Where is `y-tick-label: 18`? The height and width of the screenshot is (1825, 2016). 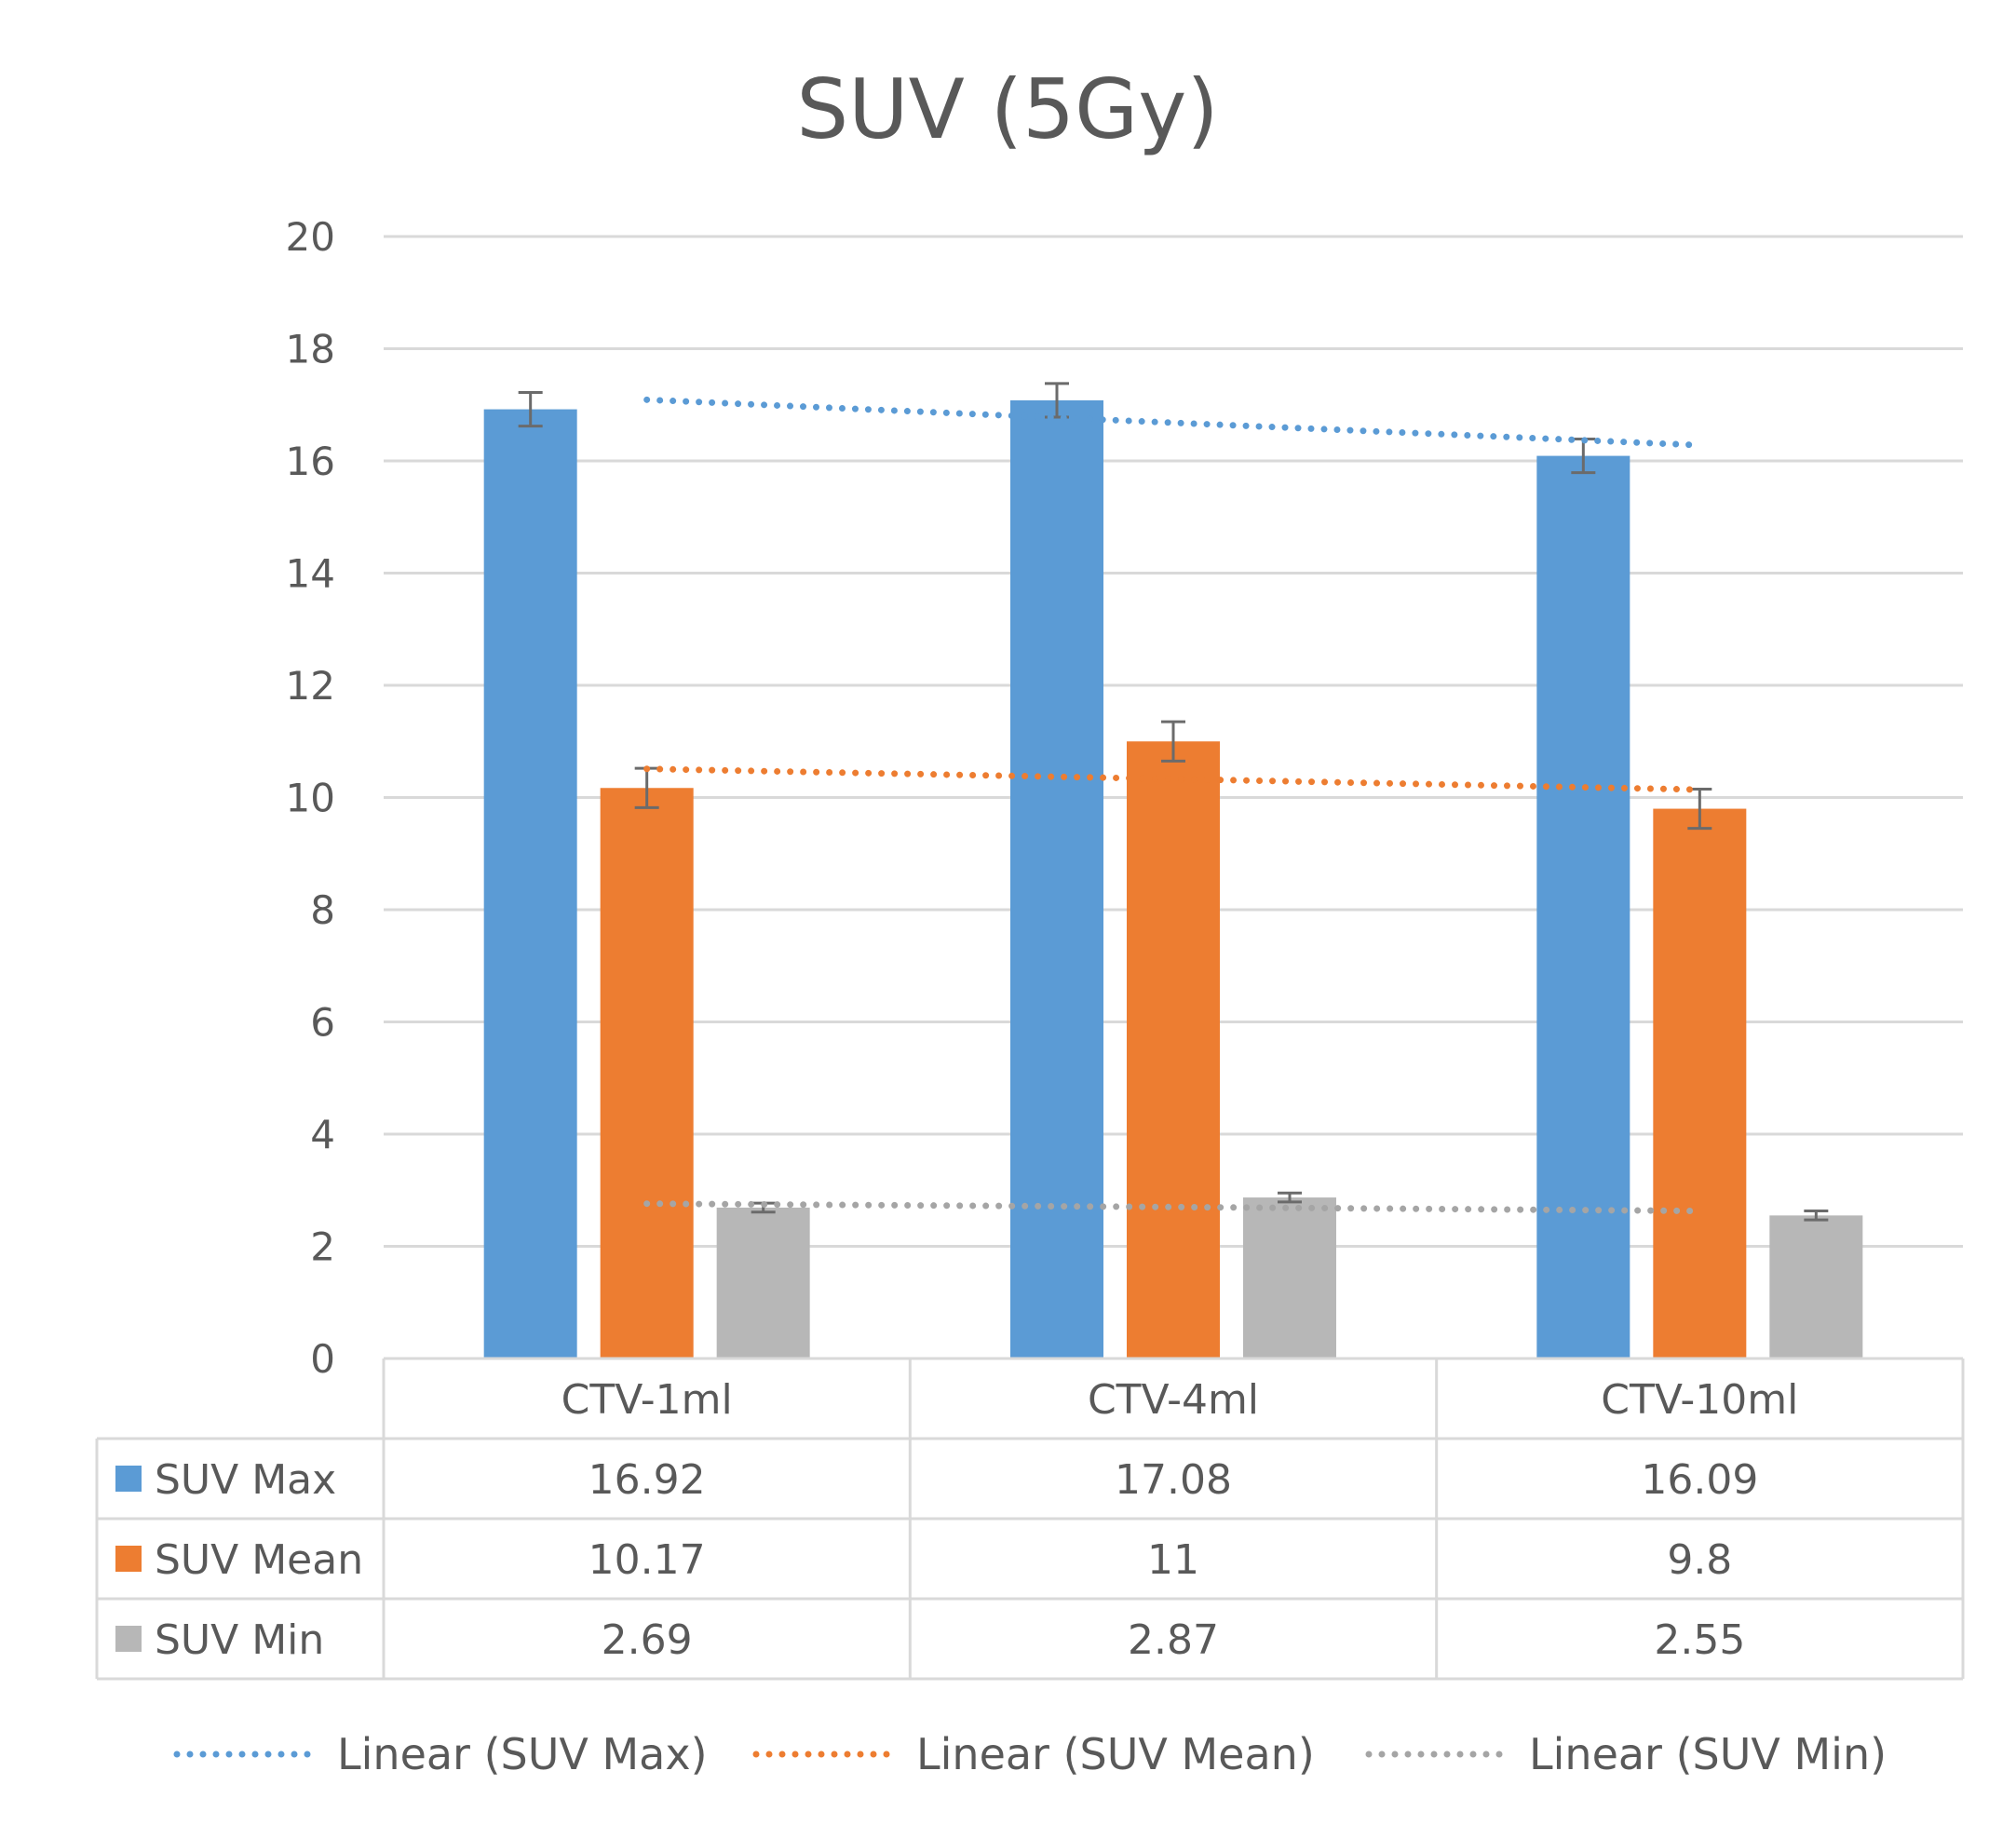 y-tick-label: 18 is located at coordinates (310, 350).